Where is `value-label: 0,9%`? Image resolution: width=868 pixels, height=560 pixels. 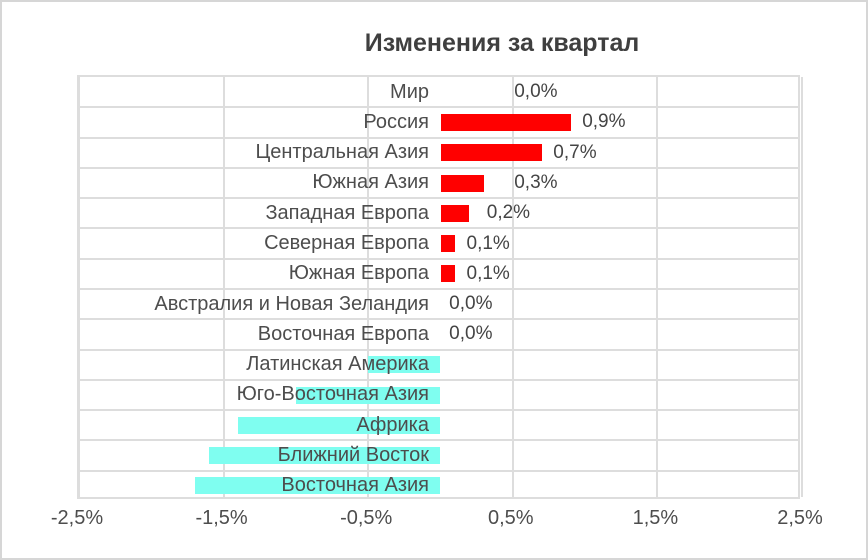
value-label: 0,9% is located at coordinates (604, 122).